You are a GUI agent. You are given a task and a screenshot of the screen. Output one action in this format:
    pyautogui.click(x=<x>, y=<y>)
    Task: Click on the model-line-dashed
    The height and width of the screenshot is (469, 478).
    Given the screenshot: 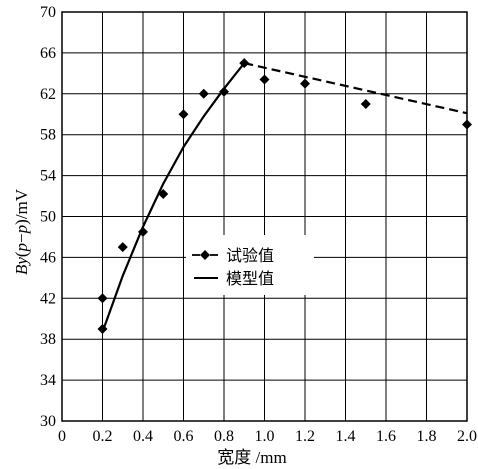 What is the action you would take?
    pyautogui.click(x=356, y=88)
    